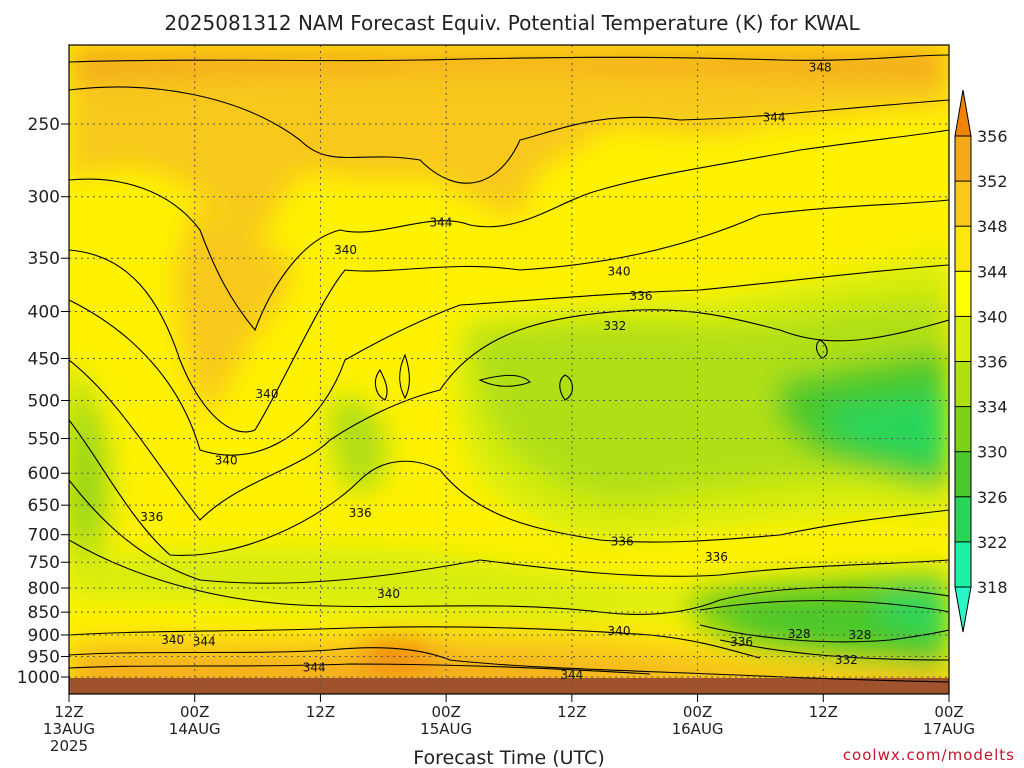 Image resolution: width=1024 pixels, height=768 pixels. What do you see at coordinates (194, 712) in the screenshot?
I see `x-tick-label-1-0: 00Z` at bounding box center [194, 712].